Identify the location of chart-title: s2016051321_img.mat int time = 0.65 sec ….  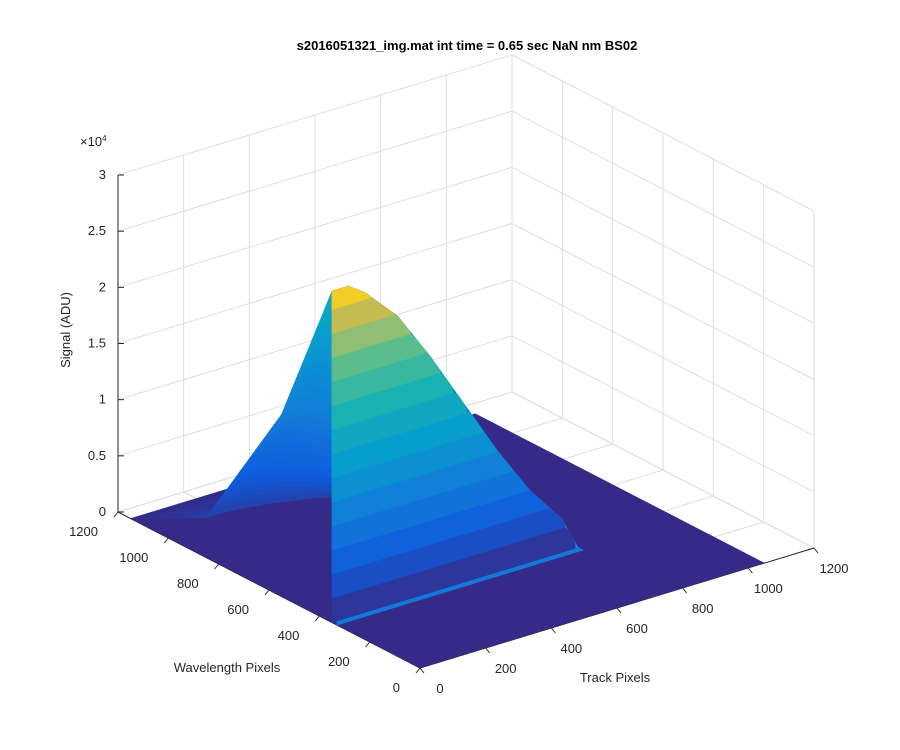
(467, 45).